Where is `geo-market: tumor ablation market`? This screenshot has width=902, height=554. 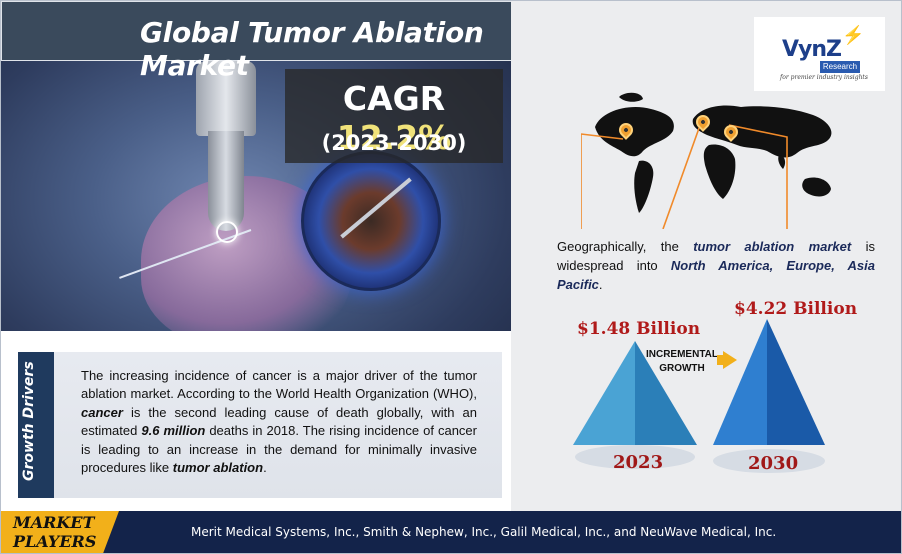
geo-market: tumor ablation market is located at coordinates (772, 246).